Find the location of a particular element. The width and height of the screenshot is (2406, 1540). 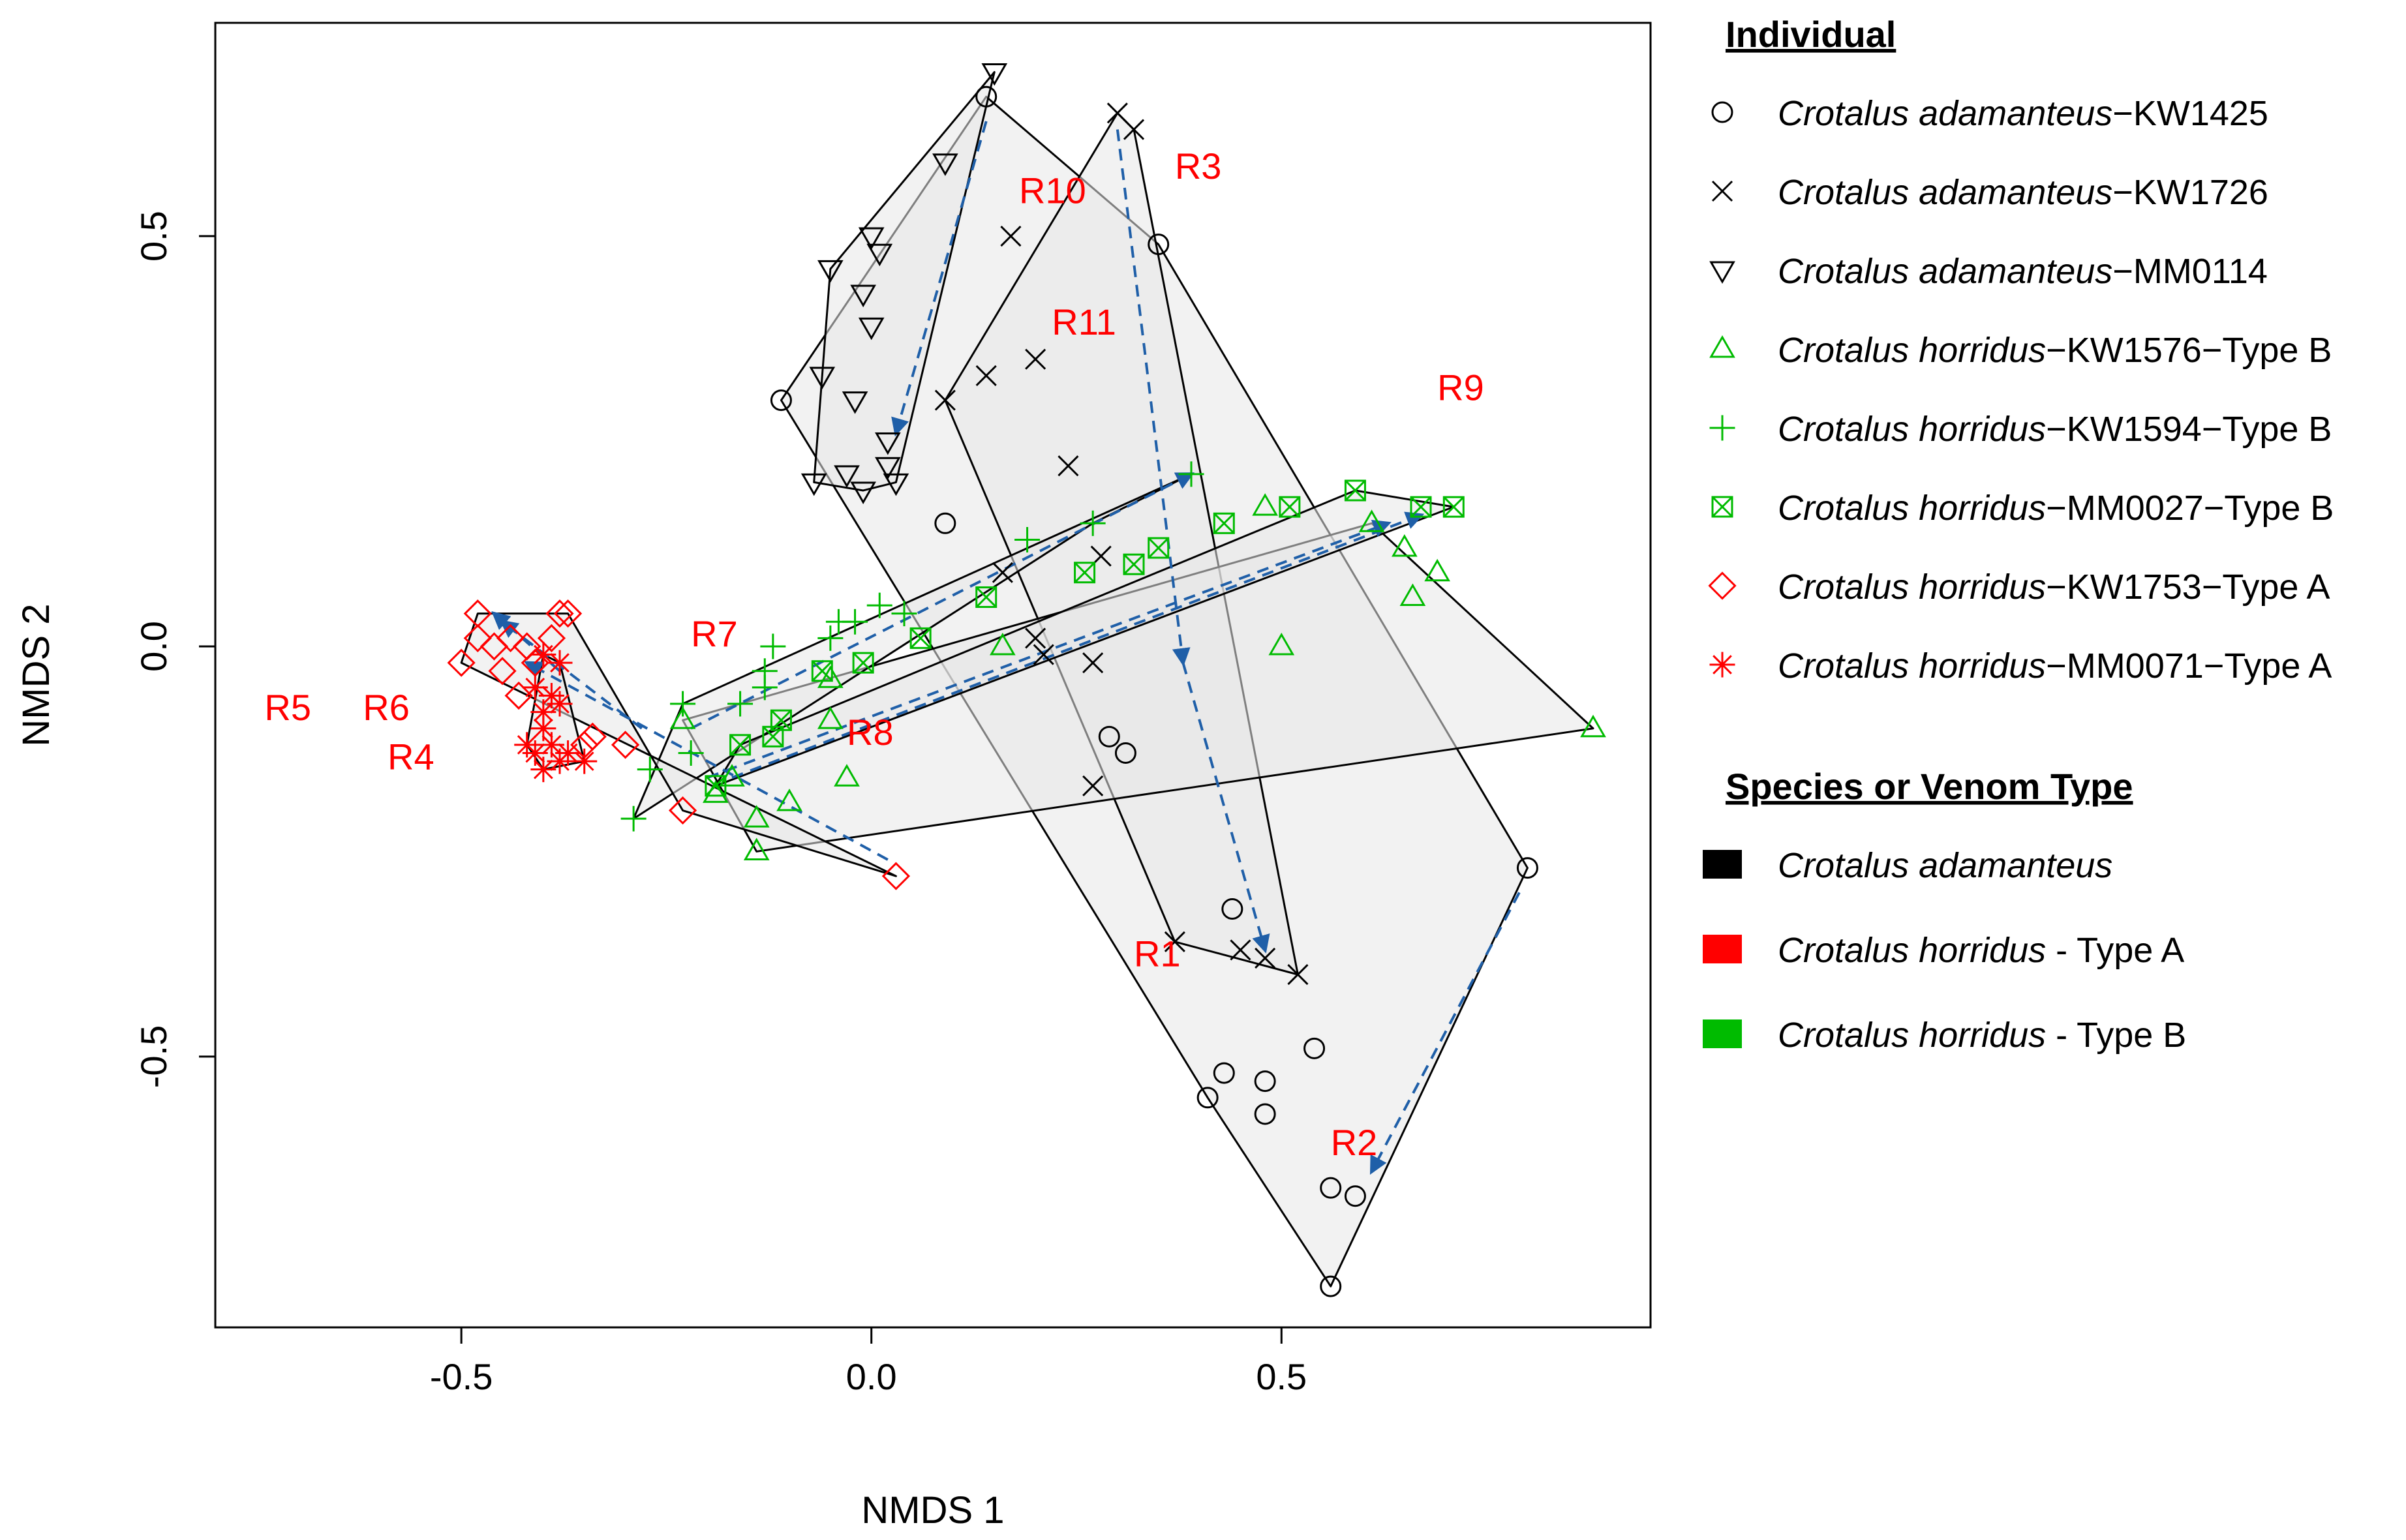

legend-label-6: Crotalus horridus−MM0027−Type B is located at coordinates (2056, 508).